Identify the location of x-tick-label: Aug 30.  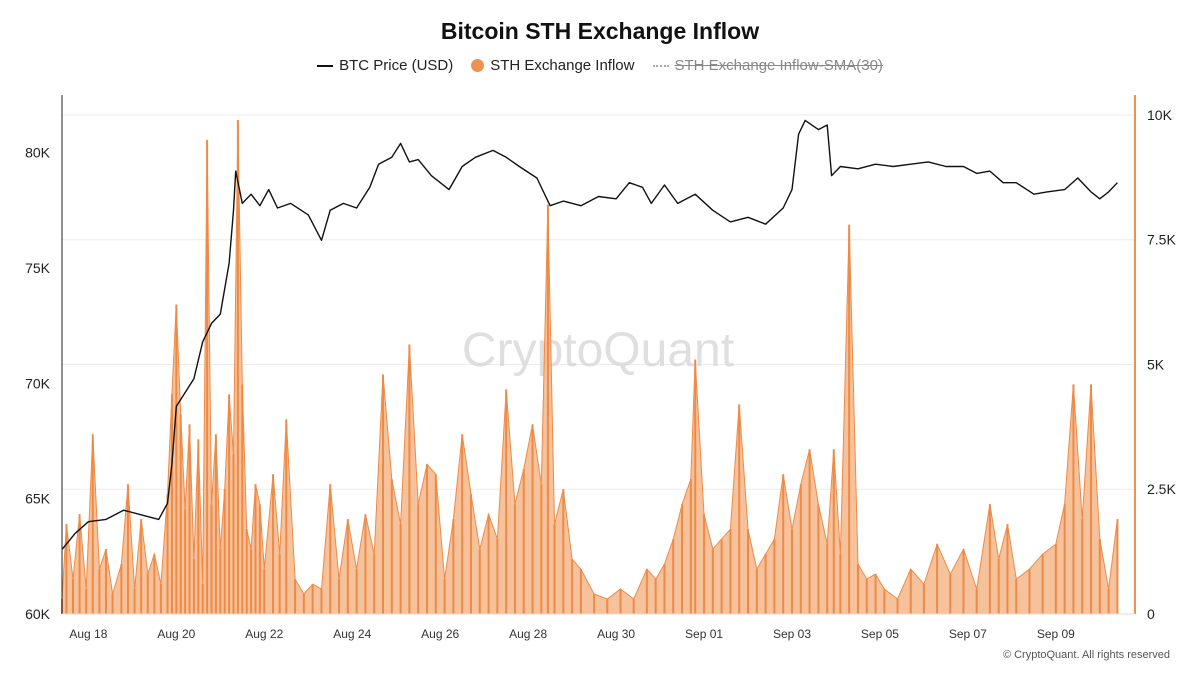
(616, 634).